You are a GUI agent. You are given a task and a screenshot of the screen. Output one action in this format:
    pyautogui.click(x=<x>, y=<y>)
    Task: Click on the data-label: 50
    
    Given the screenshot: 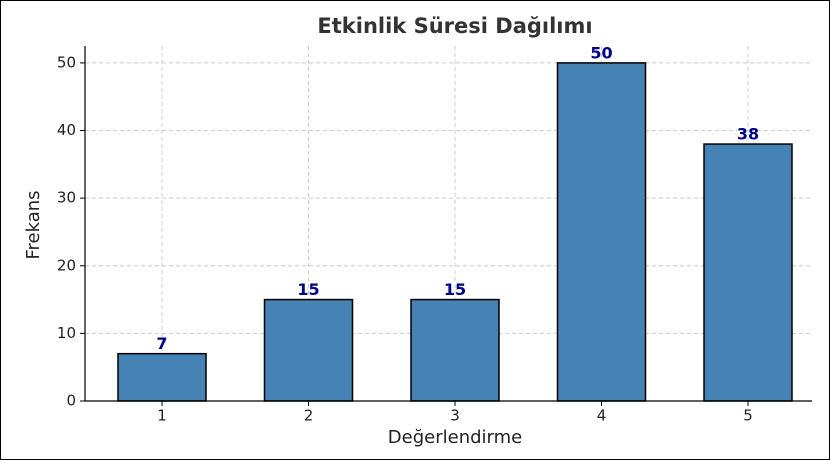 What is the action you would take?
    pyautogui.click(x=601, y=52)
    